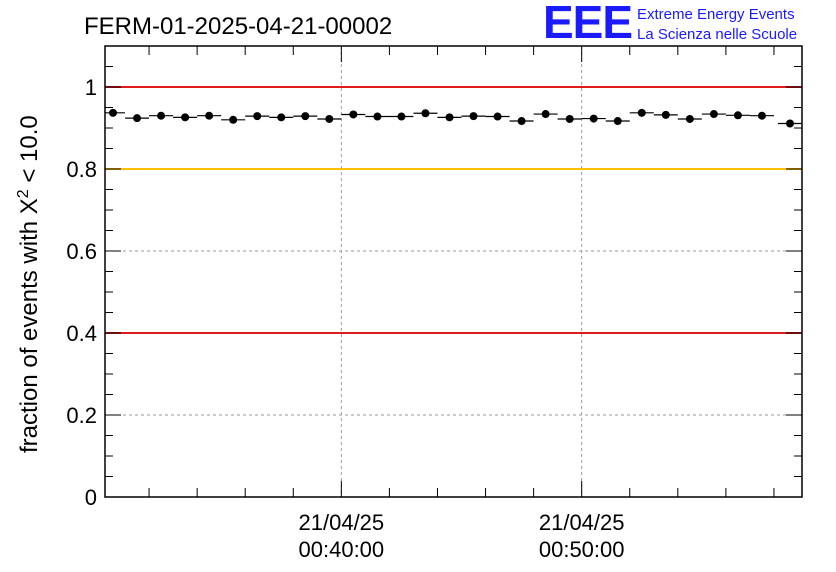 Image resolution: width=836 pixels, height=572 pixels. What do you see at coordinates (717, 34) in the screenshot?
I see `logo-line-2: La Scienza nelle Scuole` at bounding box center [717, 34].